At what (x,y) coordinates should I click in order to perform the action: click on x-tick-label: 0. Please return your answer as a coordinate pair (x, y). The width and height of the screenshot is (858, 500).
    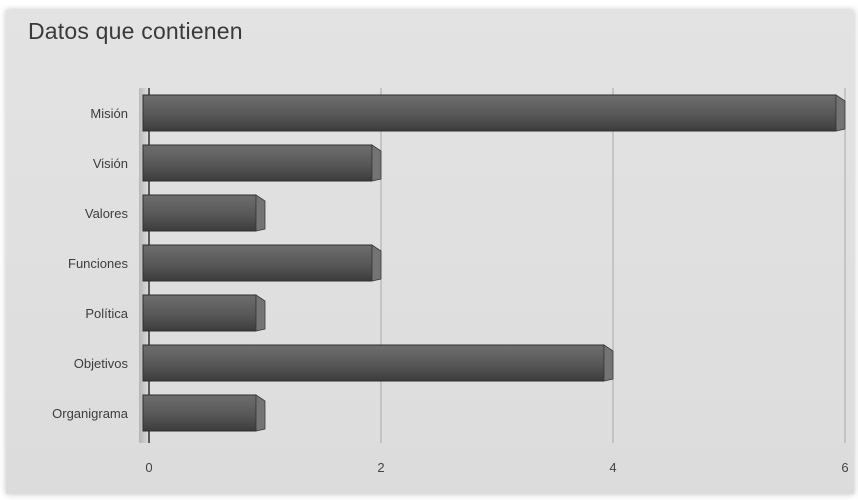
    Looking at the image, I should click on (148, 467).